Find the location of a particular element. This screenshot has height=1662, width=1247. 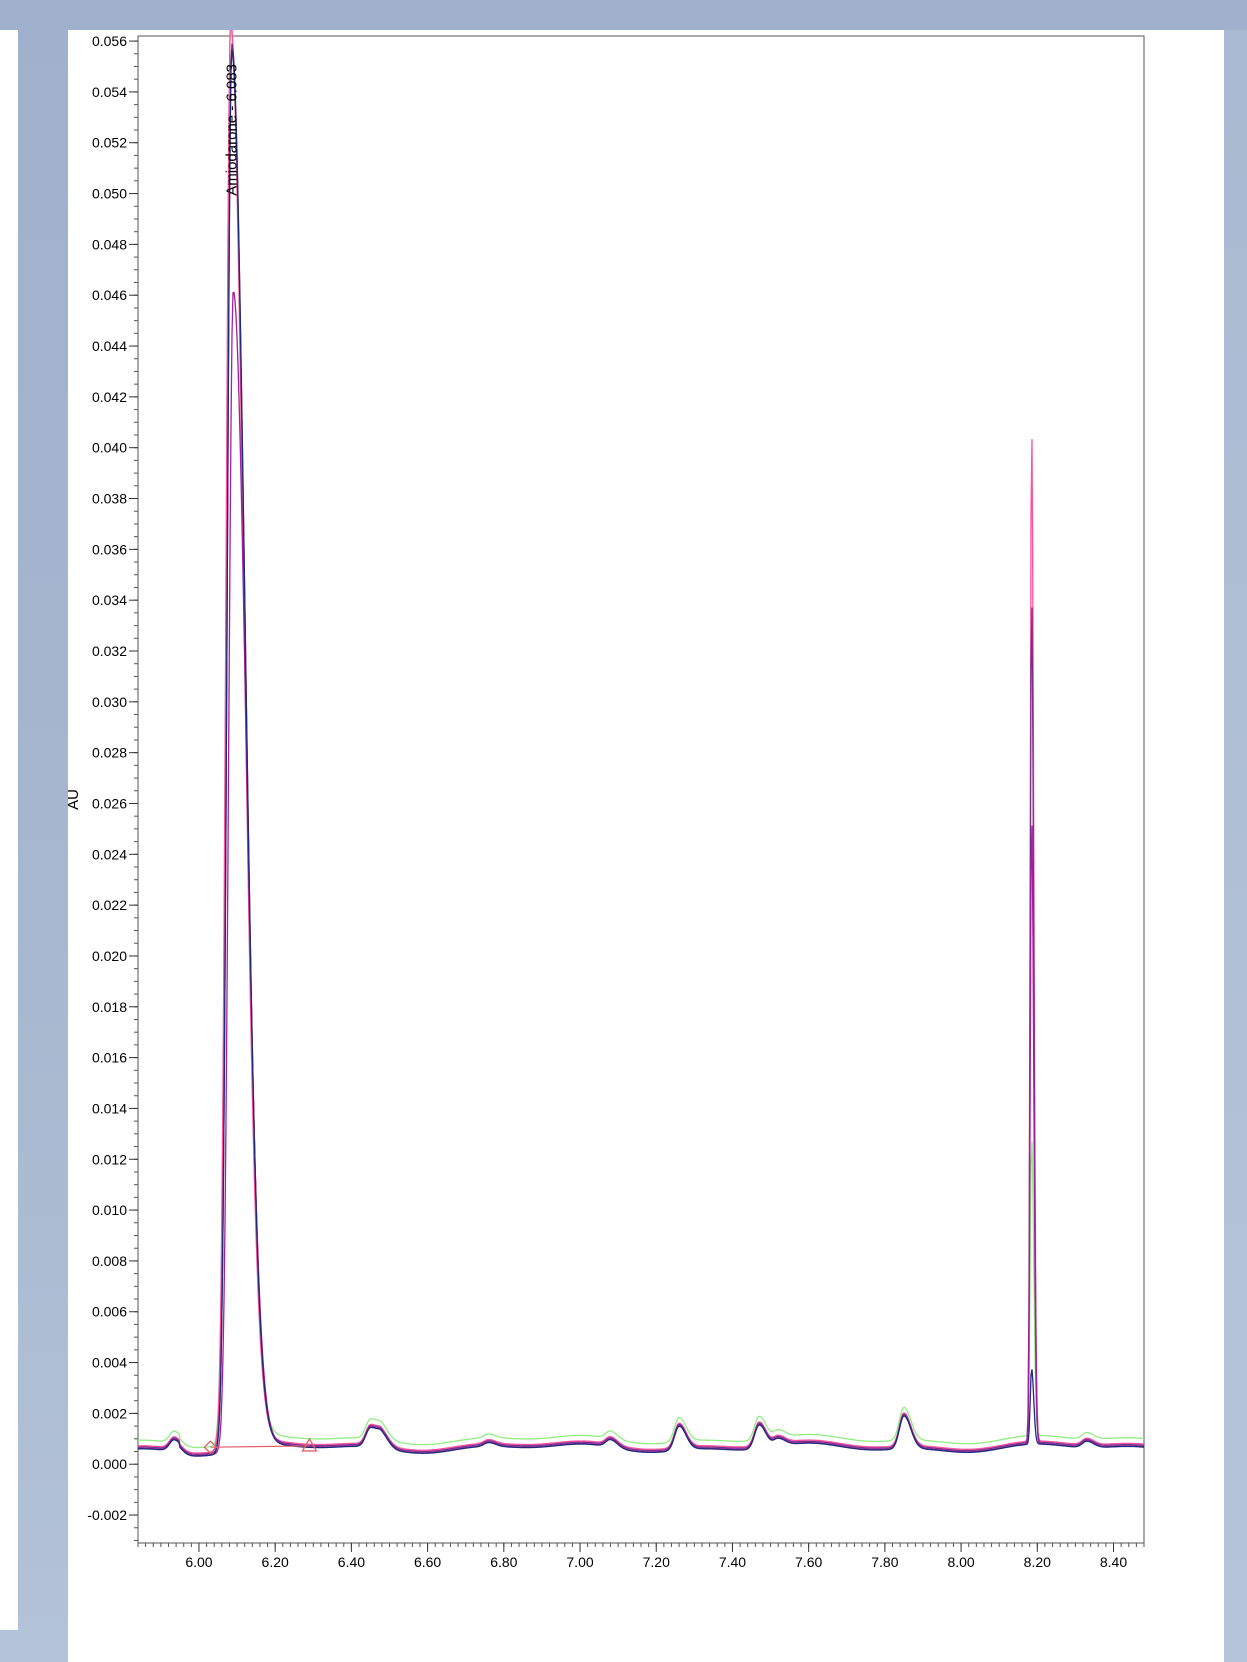

y-tick-label: 0.048 is located at coordinates (109, 244).